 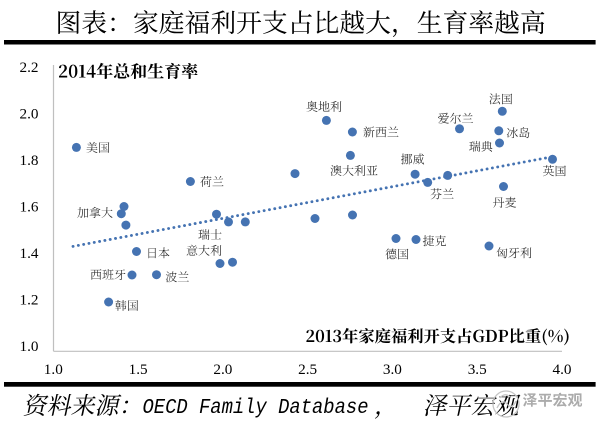 I want to click on svg-text: 4.0, so click(x=562, y=369).